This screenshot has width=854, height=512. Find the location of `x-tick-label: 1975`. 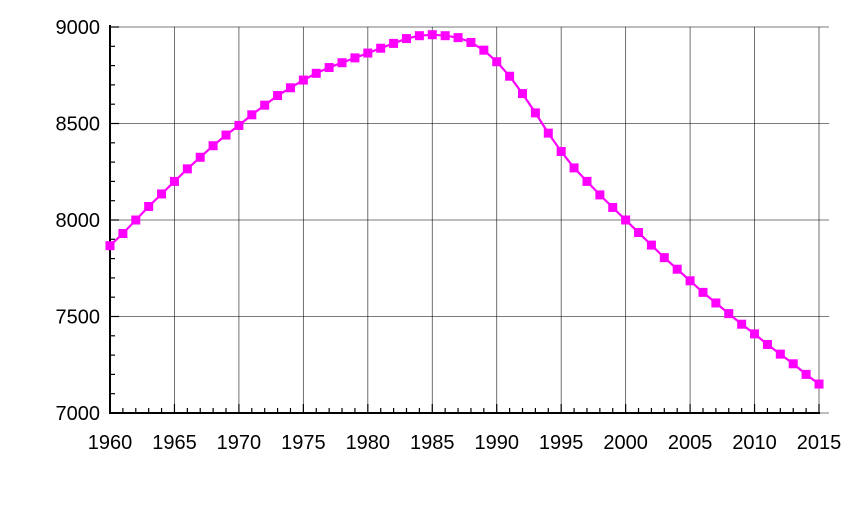

x-tick-label: 1975 is located at coordinates (303, 443).